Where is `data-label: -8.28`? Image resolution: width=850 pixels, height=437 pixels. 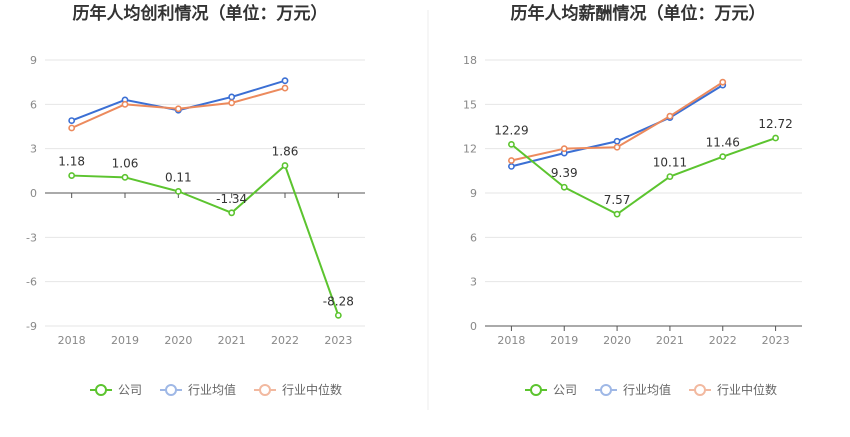
data-label: -8.28 is located at coordinates (338, 301).